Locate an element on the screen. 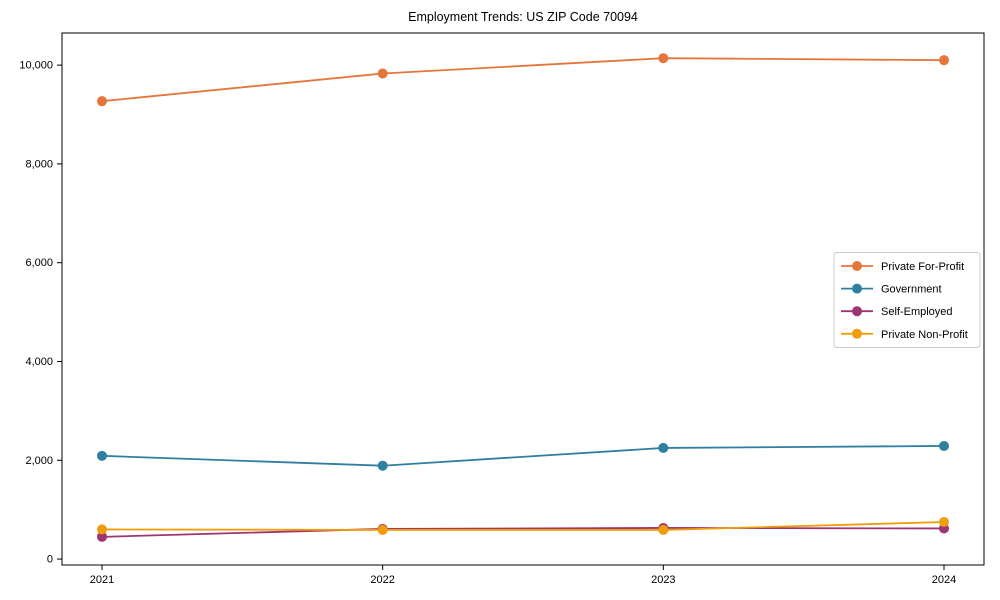 The height and width of the screenshot is (600, 1000). legend-label-self-employed: Self-Employed is located at coordinates (917, 312).